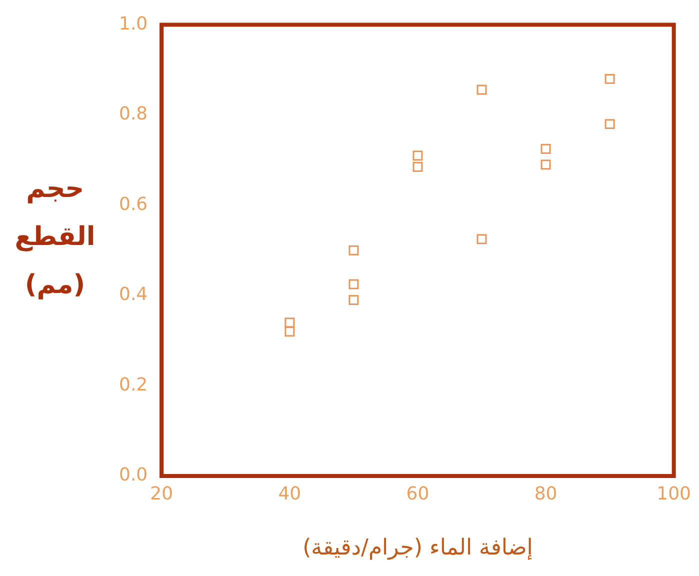 Image resolution: width=699 pixels, height=576 pixels. Describe the element at coordinates (673, 493) in the screenshot. I see `x-tick-label: 100` at that location.